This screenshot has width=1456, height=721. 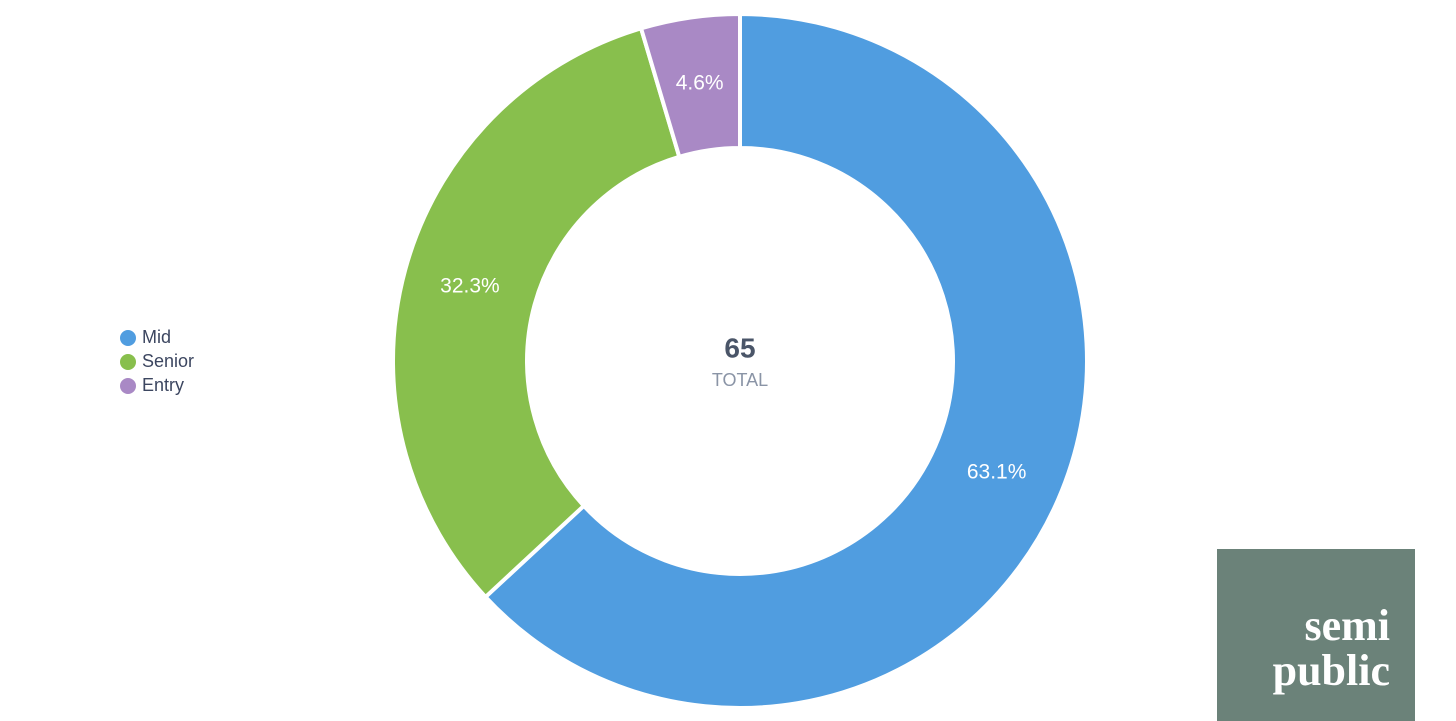 I want to click on legend-label: Entry, so click(x=163, y=385).